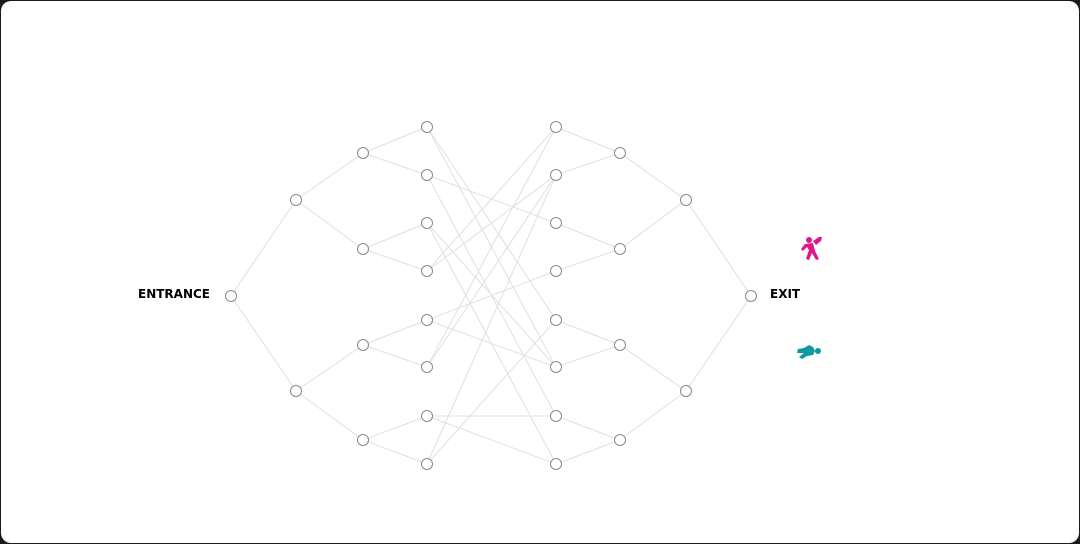 This screenshot has width=1080, height=544. Describe the element at coordinates (785, 294) in the screenshot. I see `exit-label: EXIT` at that location.